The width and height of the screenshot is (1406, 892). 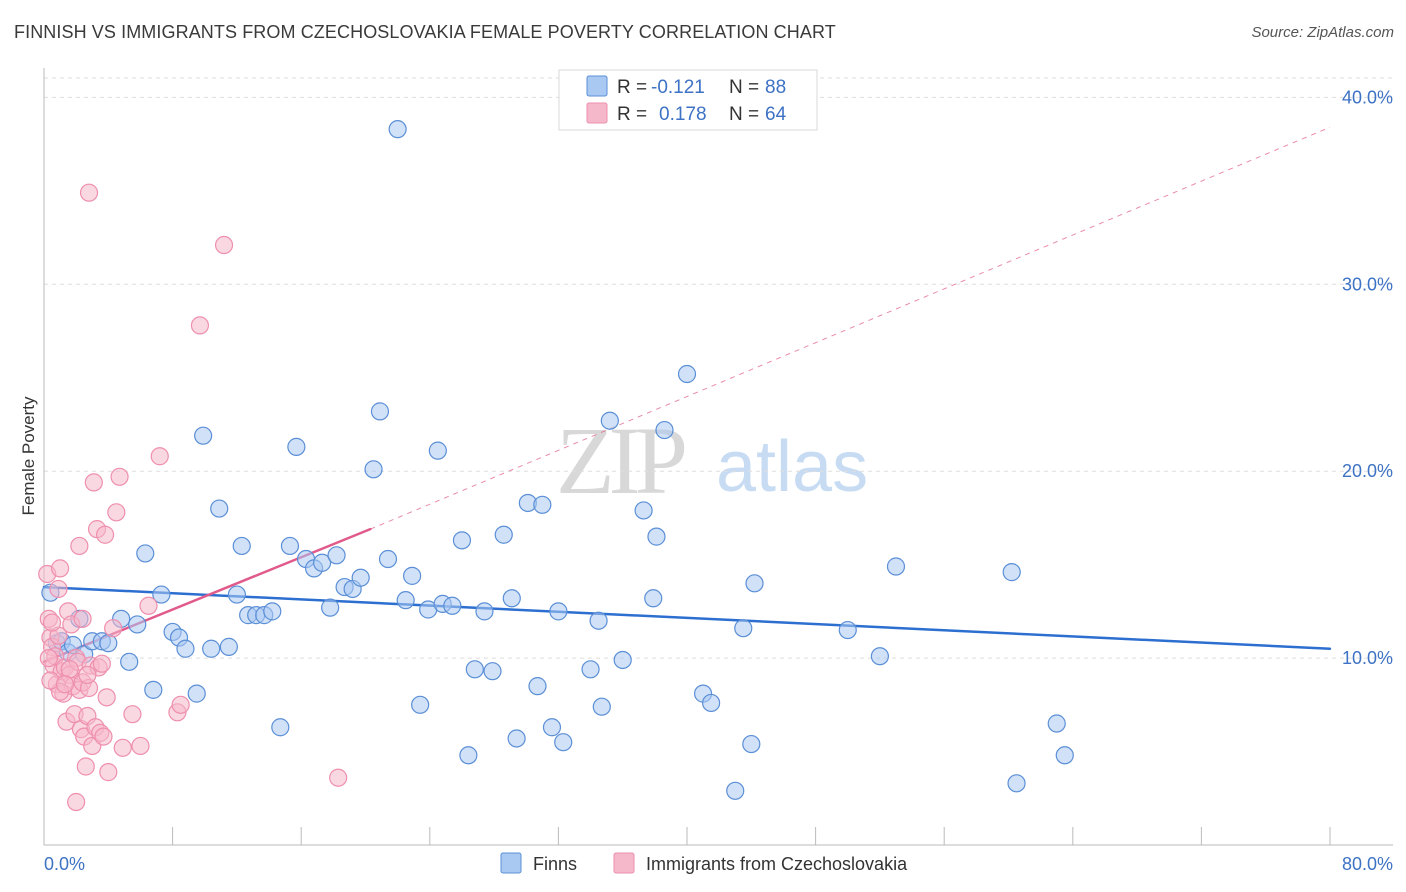 What do you see at coordinates (555, 864) in the screenshot?
I see `series-legend-finns: Finns` at bounding box center [555, 864].